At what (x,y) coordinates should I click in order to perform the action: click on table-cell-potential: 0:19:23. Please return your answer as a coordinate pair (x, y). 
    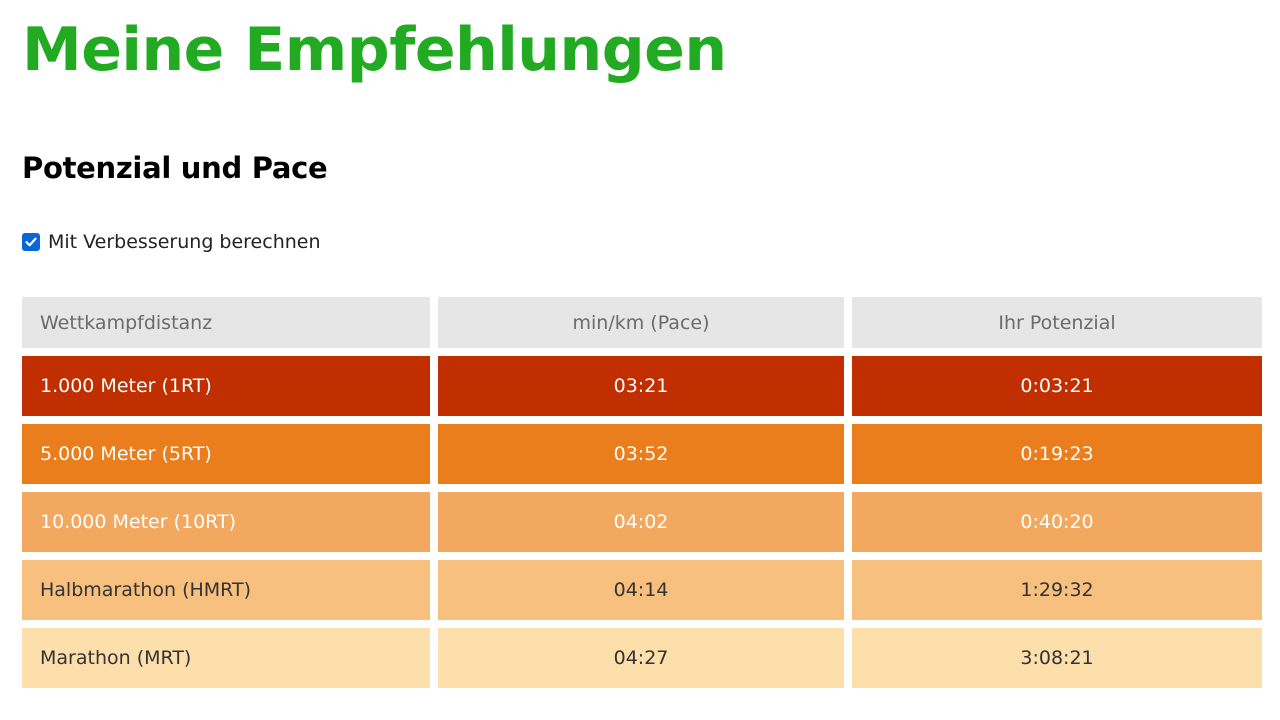
    Looking at the image, I should click on (1057, 454).